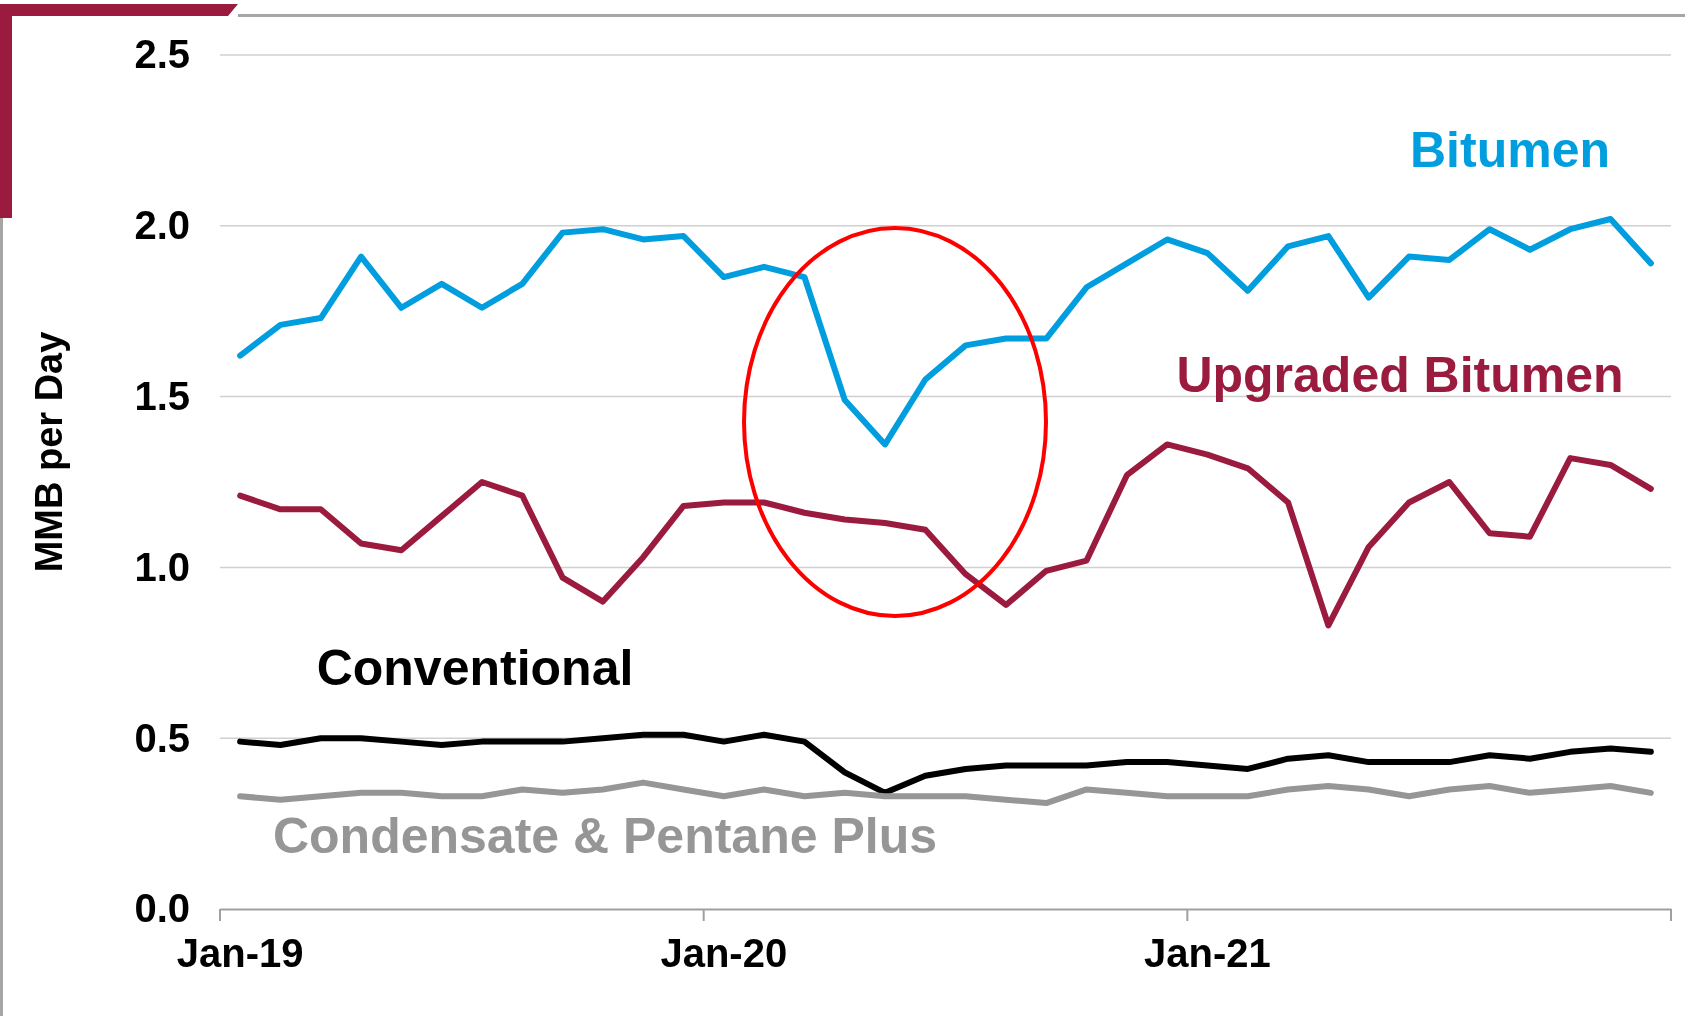 The image size is (1685, 1016). What do you see at coordinates (162, 225) in the screenshot?
I see `y-tick-label: 2.0` at bounding box center [162, 225].